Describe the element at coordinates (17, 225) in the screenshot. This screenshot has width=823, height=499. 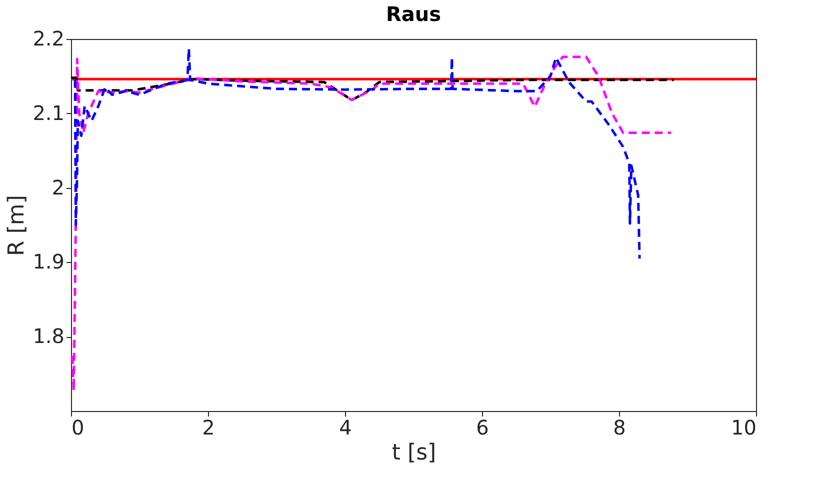
I see `y-axis-title: R [m]` at that location.